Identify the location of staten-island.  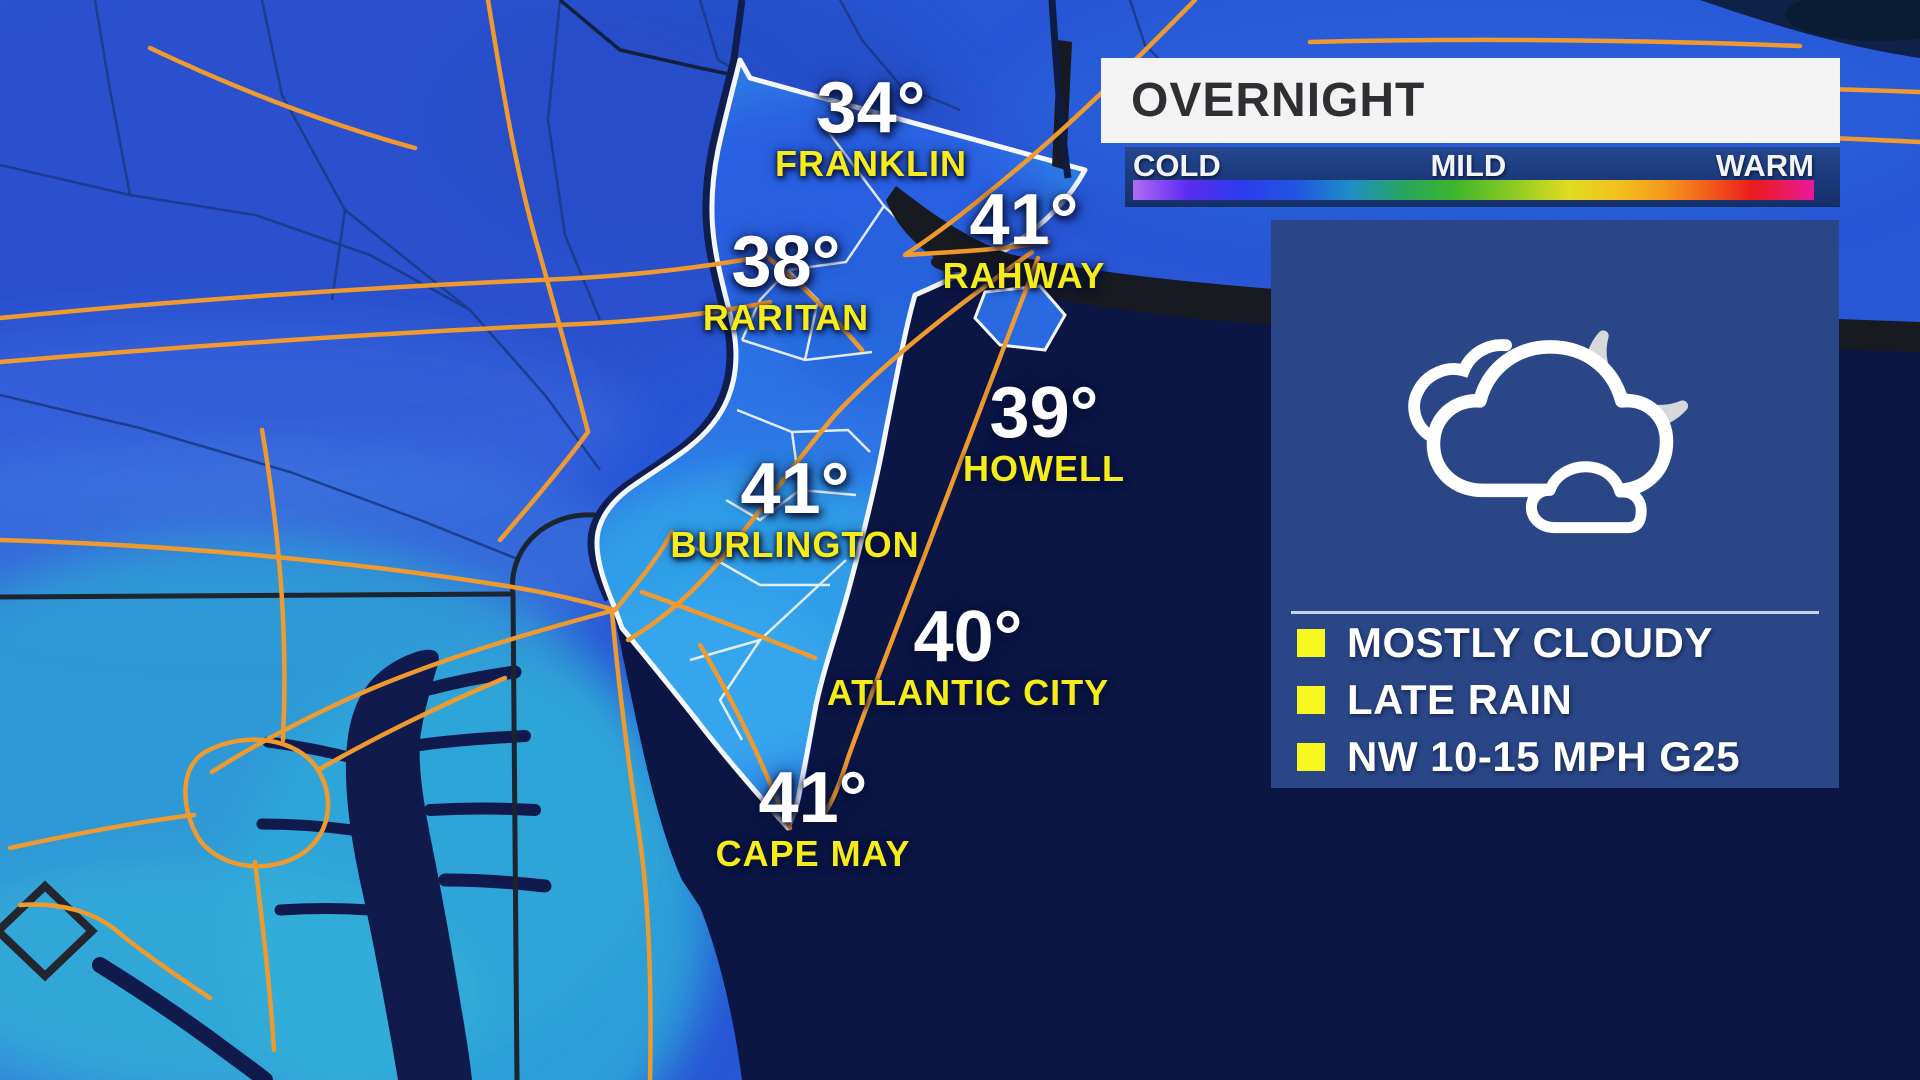
(1020, 318).